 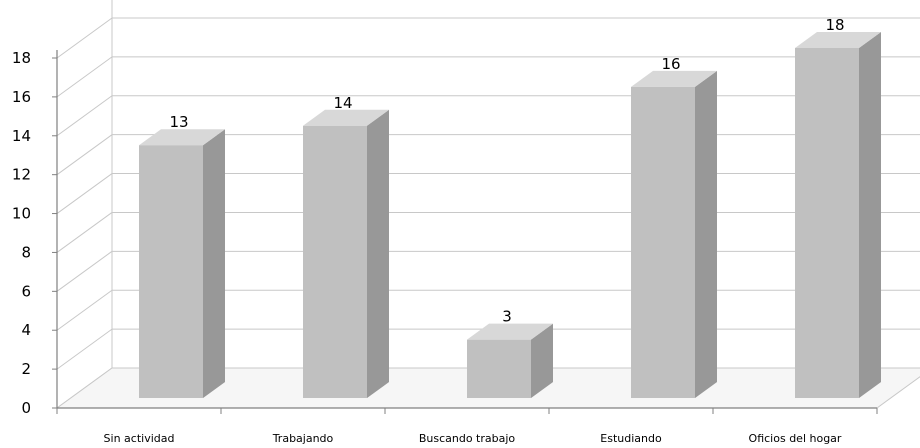 What do you see at coordinates (26, 291) in the screenshot?
I see `y-tick-label: 6` at bounding box center [26, 291].